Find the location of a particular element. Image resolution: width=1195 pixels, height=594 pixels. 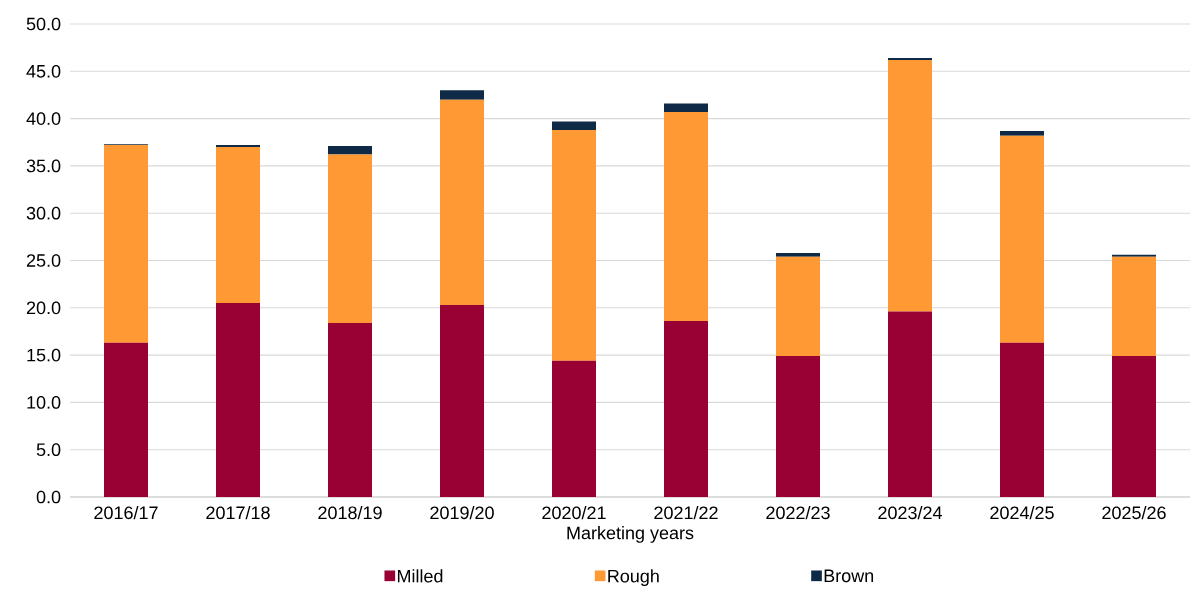

x-axis-title: Marketing years is located at coordinates (630, 534).